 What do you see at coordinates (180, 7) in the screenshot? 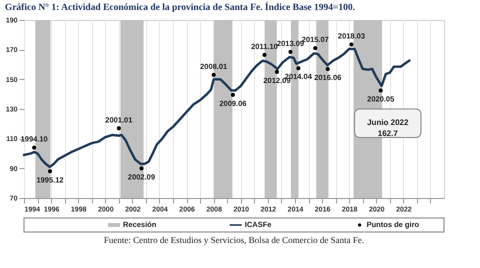
I see `chart-title: Gráfico N° 1: Actividad Económica de la provincia de Santa Fe. Índice Base 1994=100.` at bounding box center [180, 7].